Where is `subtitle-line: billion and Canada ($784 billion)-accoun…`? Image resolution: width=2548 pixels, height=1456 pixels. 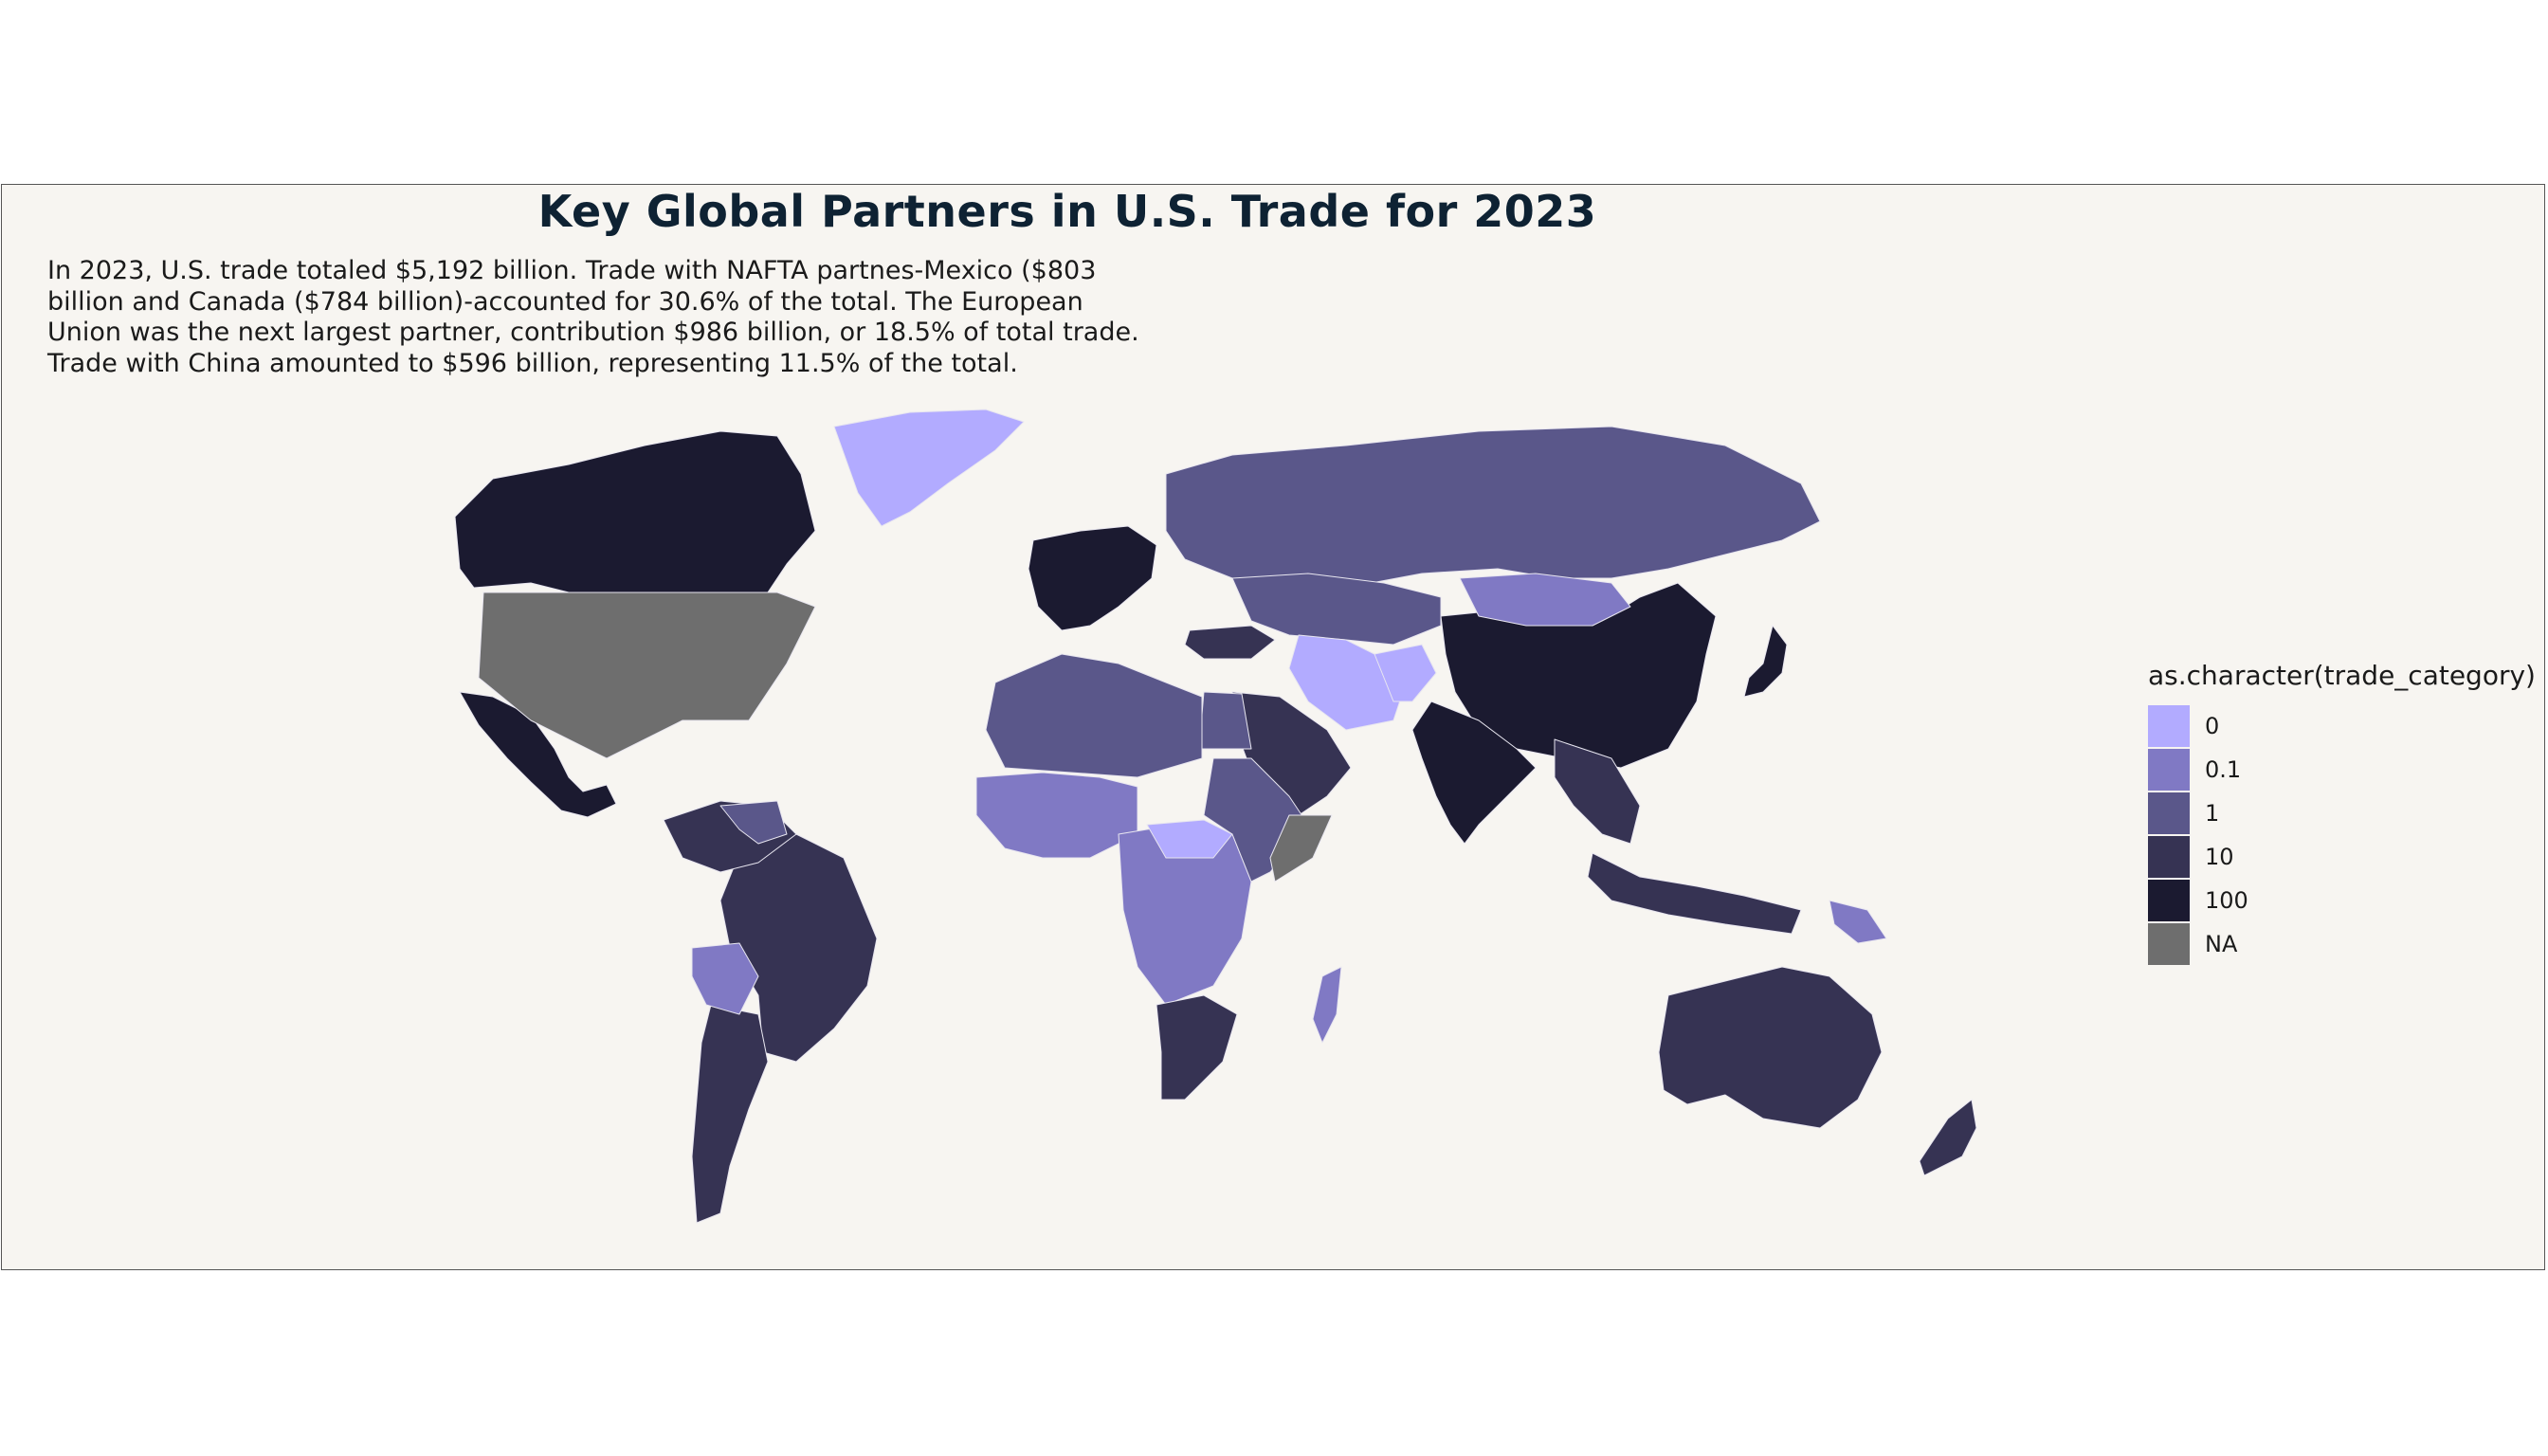
subtitle-line: billion and Canada ($784 billion)-accoun… is located at coordinates (565, 301).